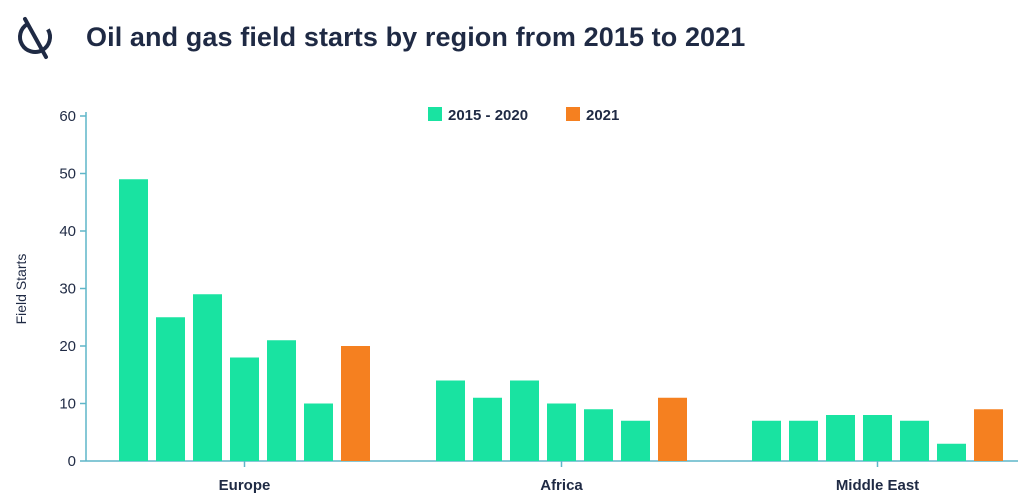 This screenshot has width=1024, height=500. What do you see at coordinates (67, 346) in the screenshot?
I see `y-tick-label: 20` at bounding box center [67, 346].